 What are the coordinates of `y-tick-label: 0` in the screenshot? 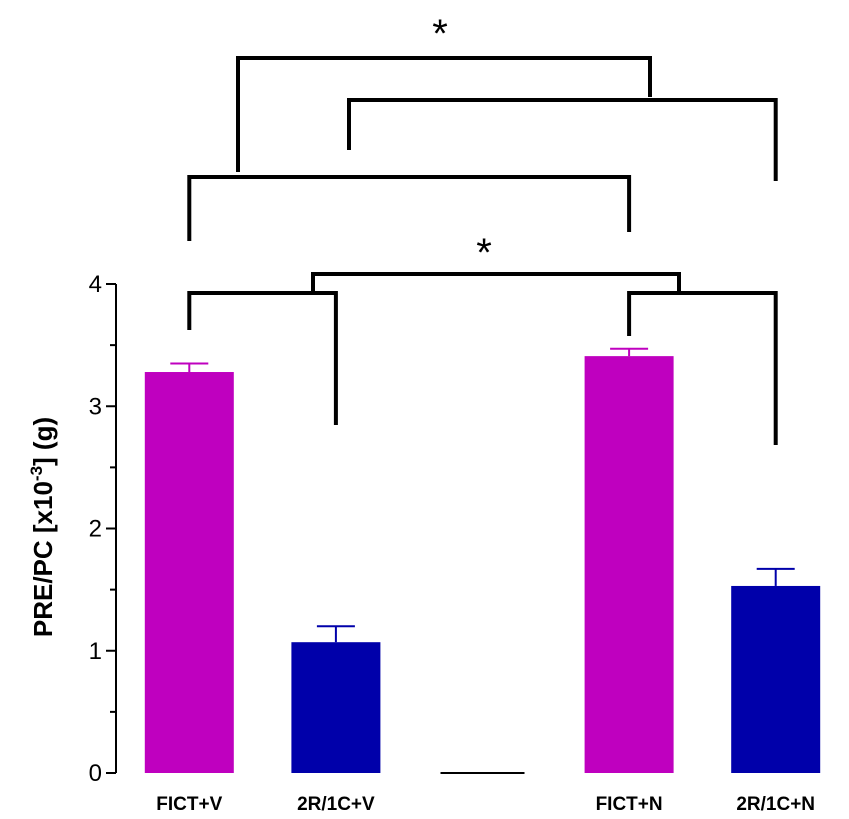 It's located at (95, 773).